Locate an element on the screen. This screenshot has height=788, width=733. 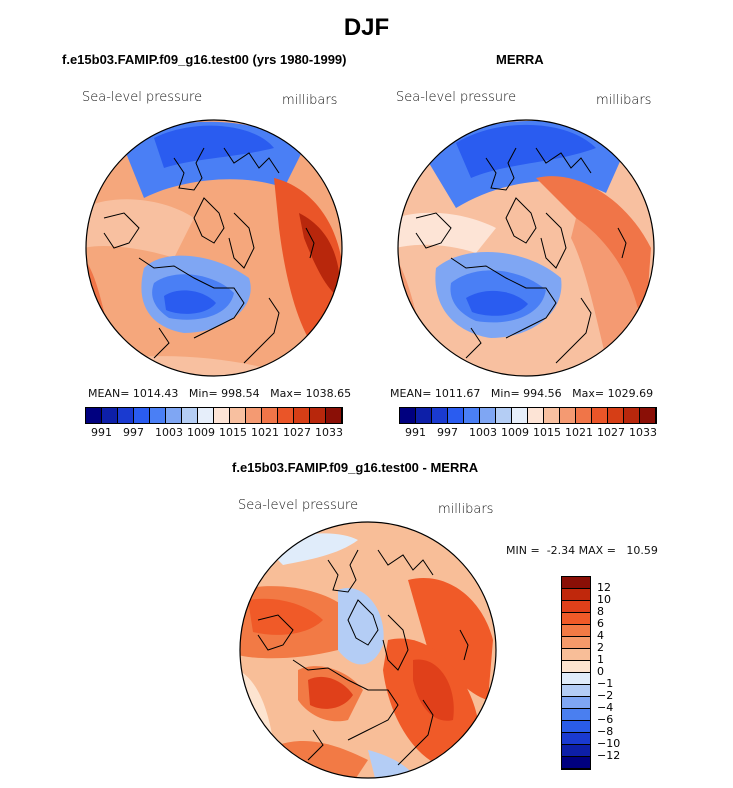
colorbar-tick-label: −2 is located at coordinates (605, 695).